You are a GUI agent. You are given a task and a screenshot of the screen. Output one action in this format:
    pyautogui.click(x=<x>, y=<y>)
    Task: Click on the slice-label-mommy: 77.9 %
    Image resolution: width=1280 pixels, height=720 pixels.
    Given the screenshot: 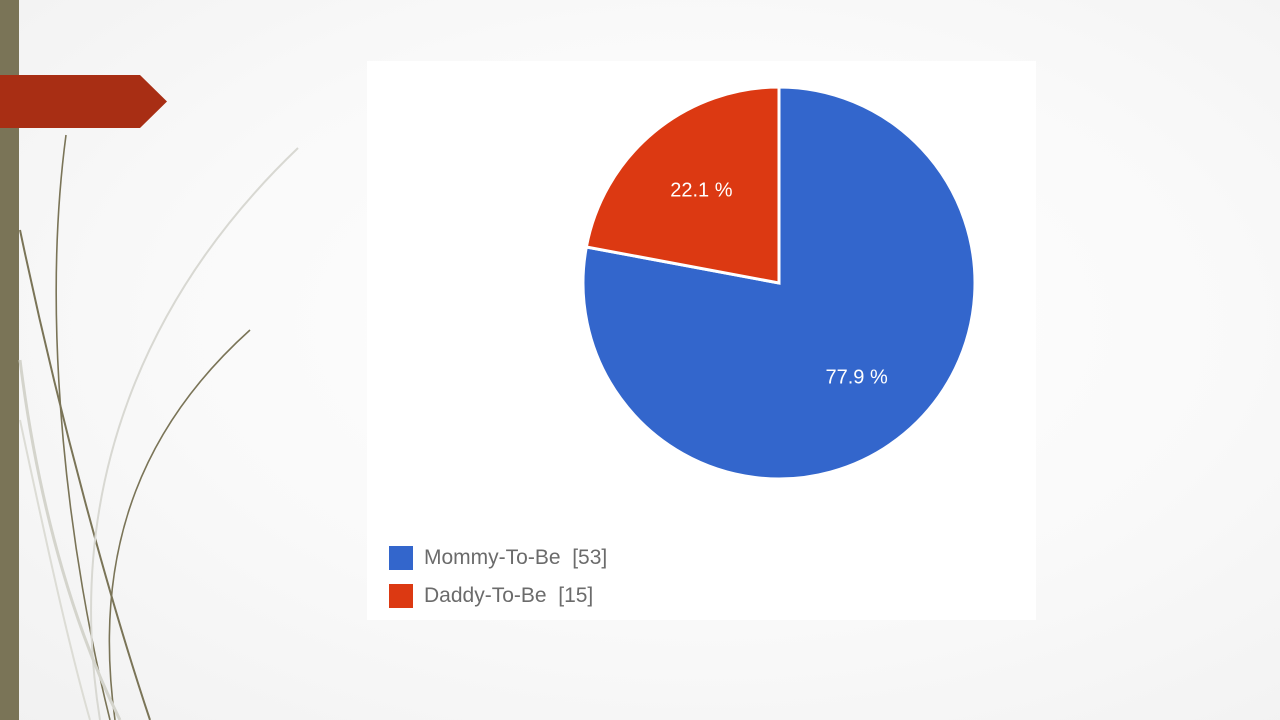 What is the action you would take?
    pyautogui.click(x=856, y=377)
    